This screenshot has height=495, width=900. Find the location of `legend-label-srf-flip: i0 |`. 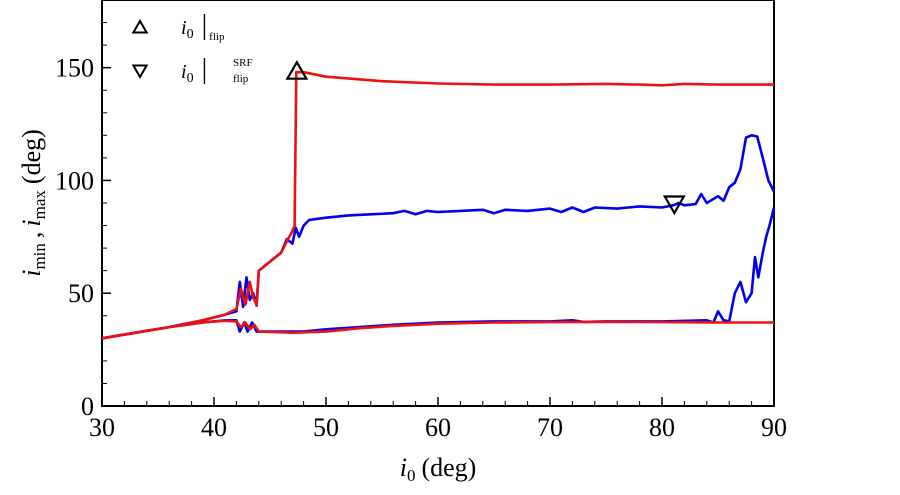

legend-label-srf-flip: i0 | is located at coordinates (194, 70).